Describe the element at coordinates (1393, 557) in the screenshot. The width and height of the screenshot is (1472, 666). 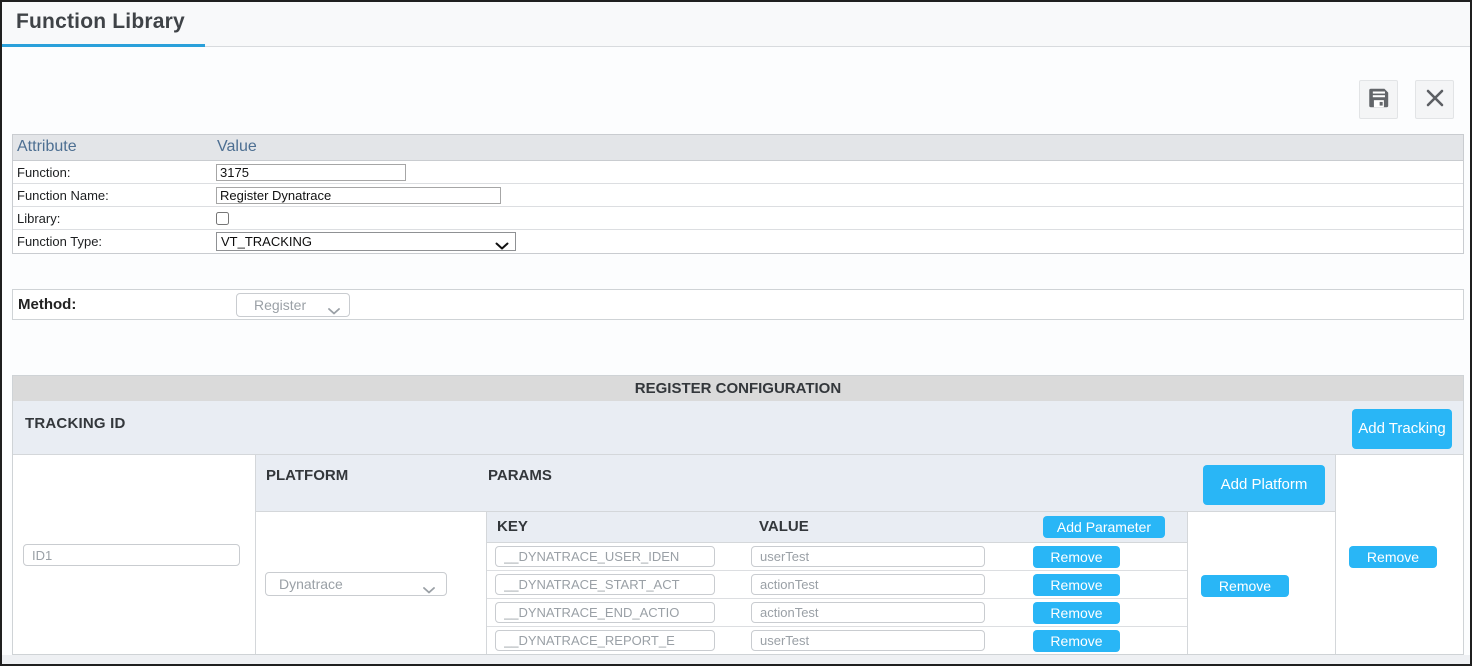
I see `remove-tracking-button: Remove` at that location.